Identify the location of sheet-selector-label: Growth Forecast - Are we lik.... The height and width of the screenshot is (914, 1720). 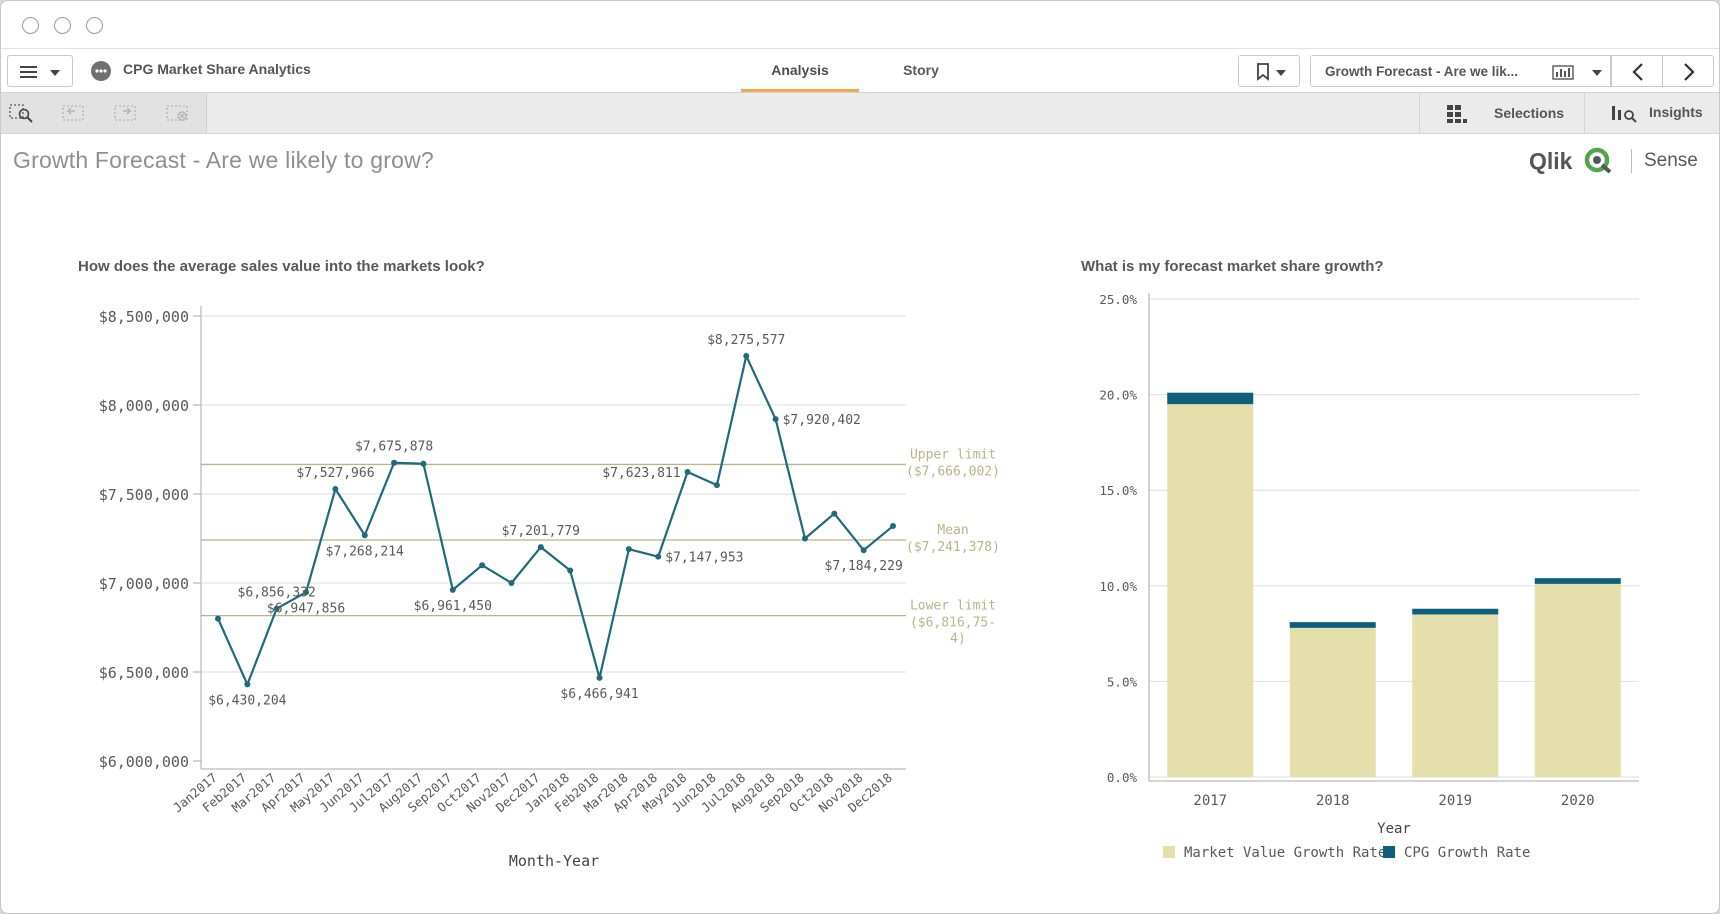
(1422, 71).